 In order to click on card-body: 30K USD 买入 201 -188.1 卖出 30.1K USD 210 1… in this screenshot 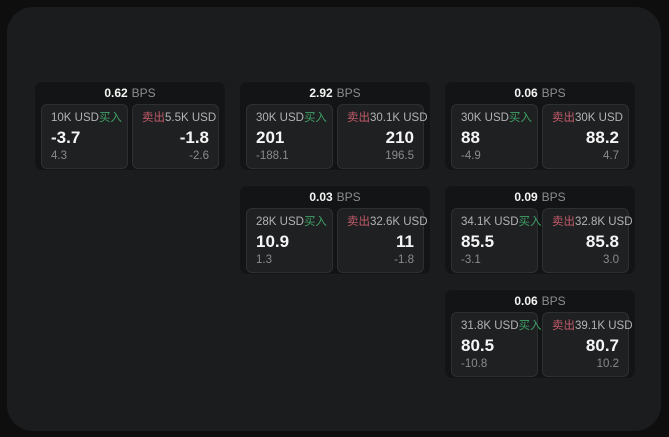, I will do `click(335, 137)`.